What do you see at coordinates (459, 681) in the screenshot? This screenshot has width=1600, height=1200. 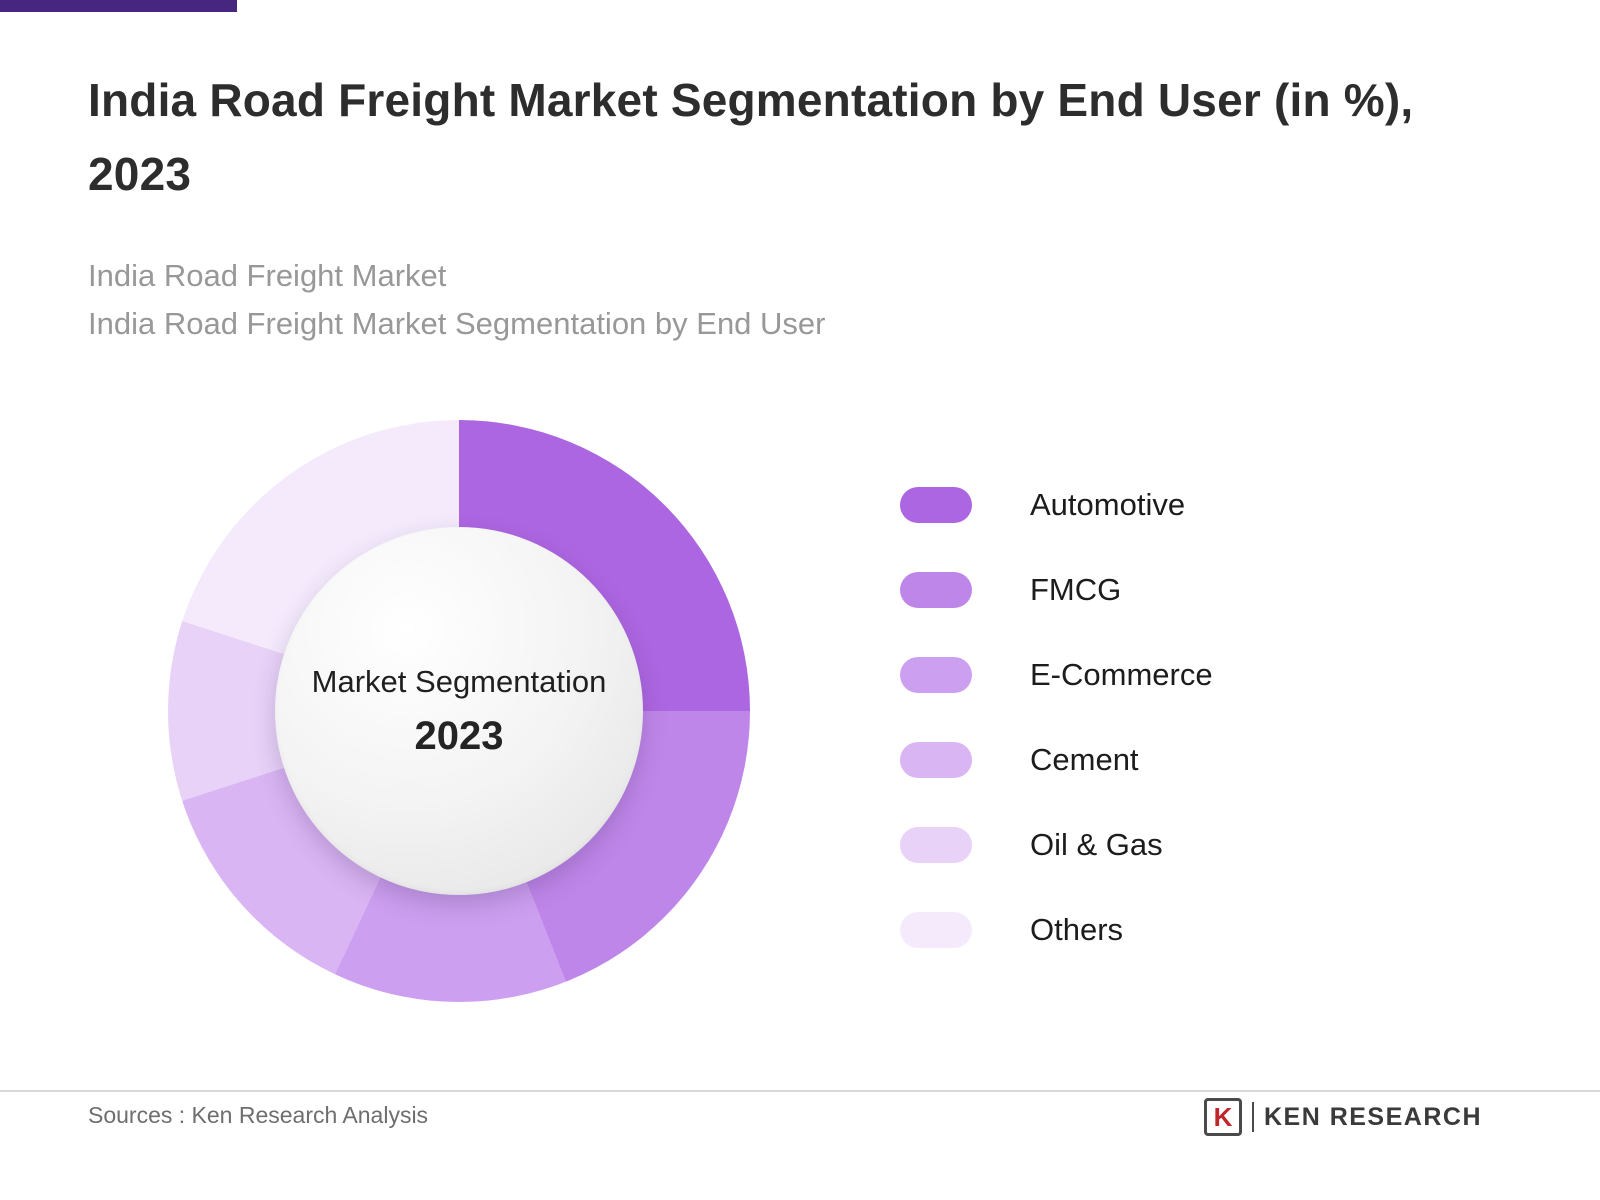 I see `donut-center-label: Market Segmentation` at bounding box center [459, 681].